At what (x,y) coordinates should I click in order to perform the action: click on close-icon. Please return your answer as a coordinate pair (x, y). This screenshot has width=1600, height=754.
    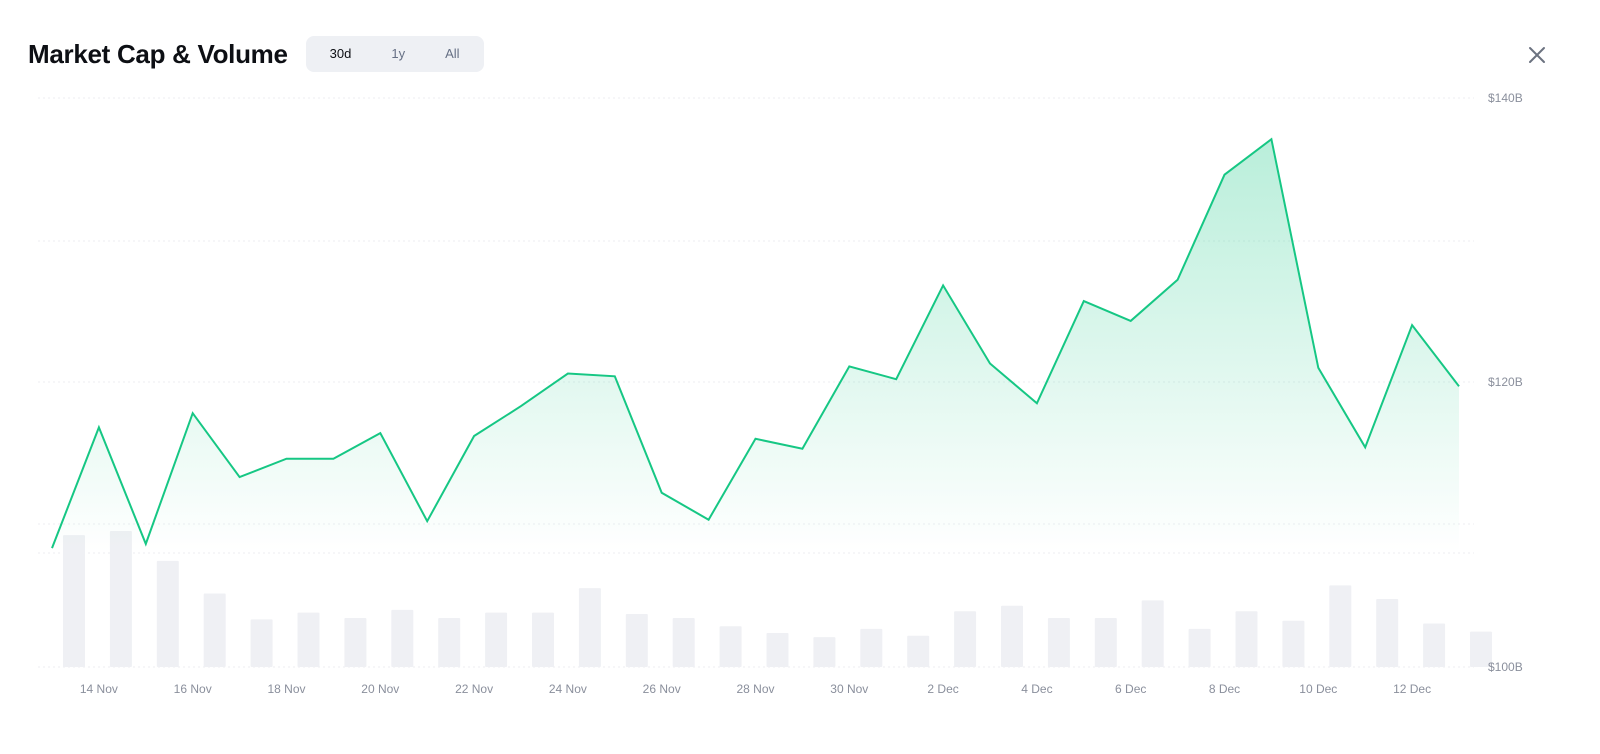
    Looking at the image, I should click on (1537, 55).